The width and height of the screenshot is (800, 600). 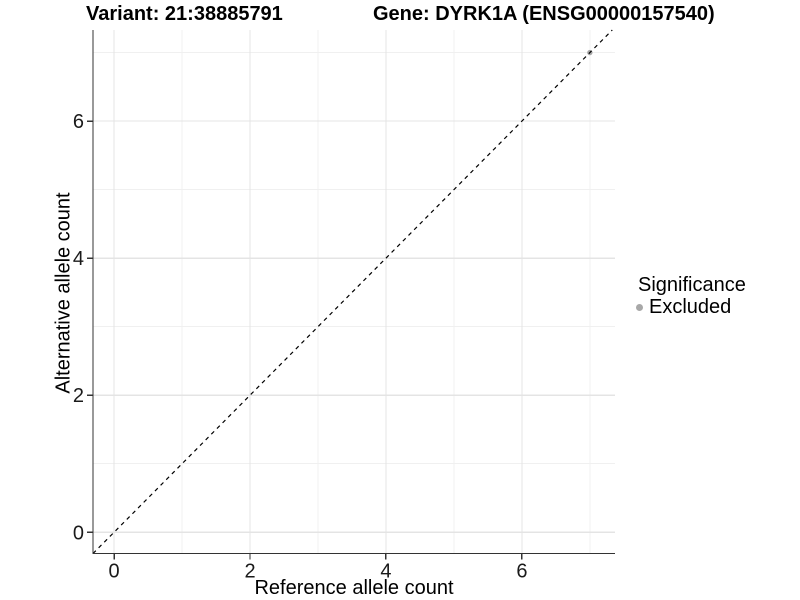 I want to click on y-tick-label: 6, so click(x=78, y=122).